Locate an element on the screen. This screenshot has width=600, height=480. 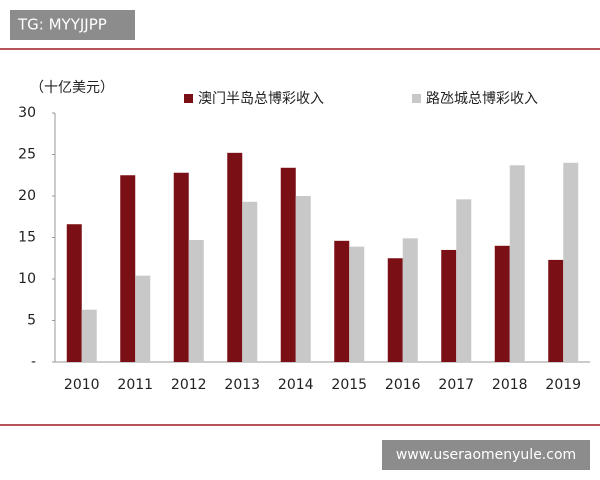
x-tick-label: 2010 is located at coordinates (82, 385).